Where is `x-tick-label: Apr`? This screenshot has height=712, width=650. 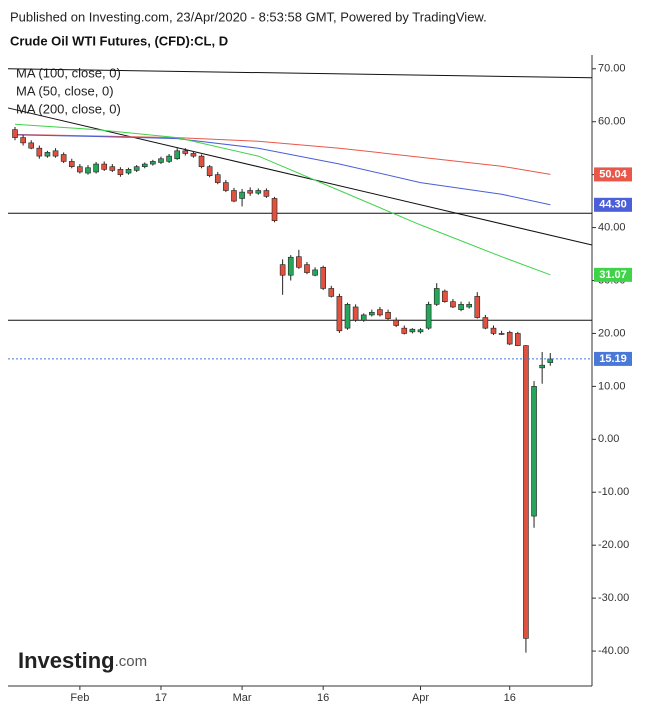 x-tick-label: Apr is located at coordinates (420, 698).